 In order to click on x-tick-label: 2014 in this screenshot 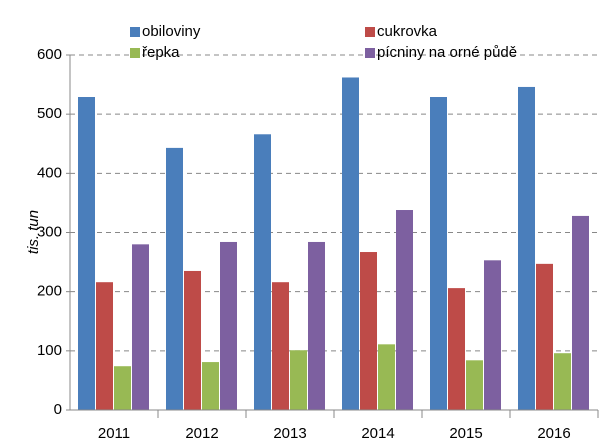, I will do `click(377, 433)`.